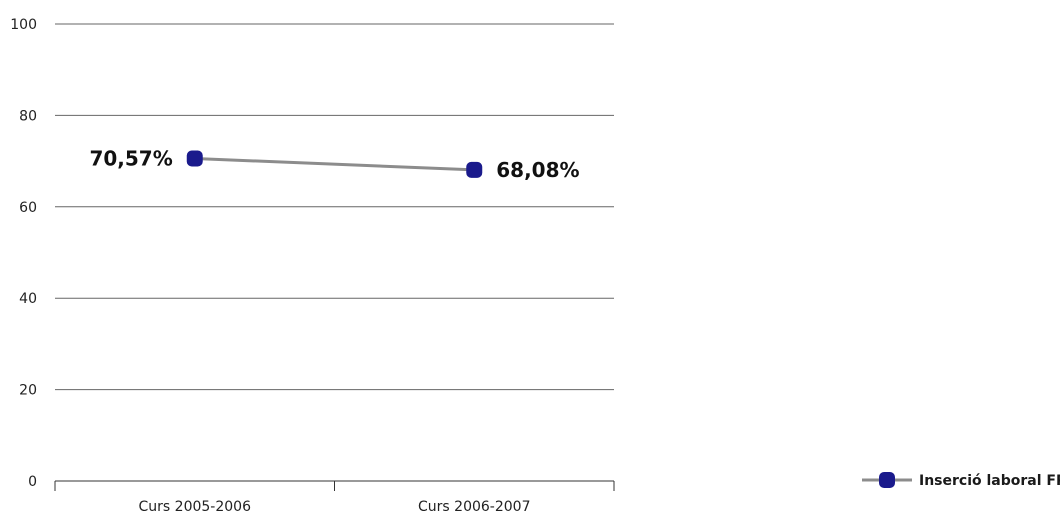 The width and height of the screenshot is (1060, 521). I want to click on series-layer, so click(334, 164).